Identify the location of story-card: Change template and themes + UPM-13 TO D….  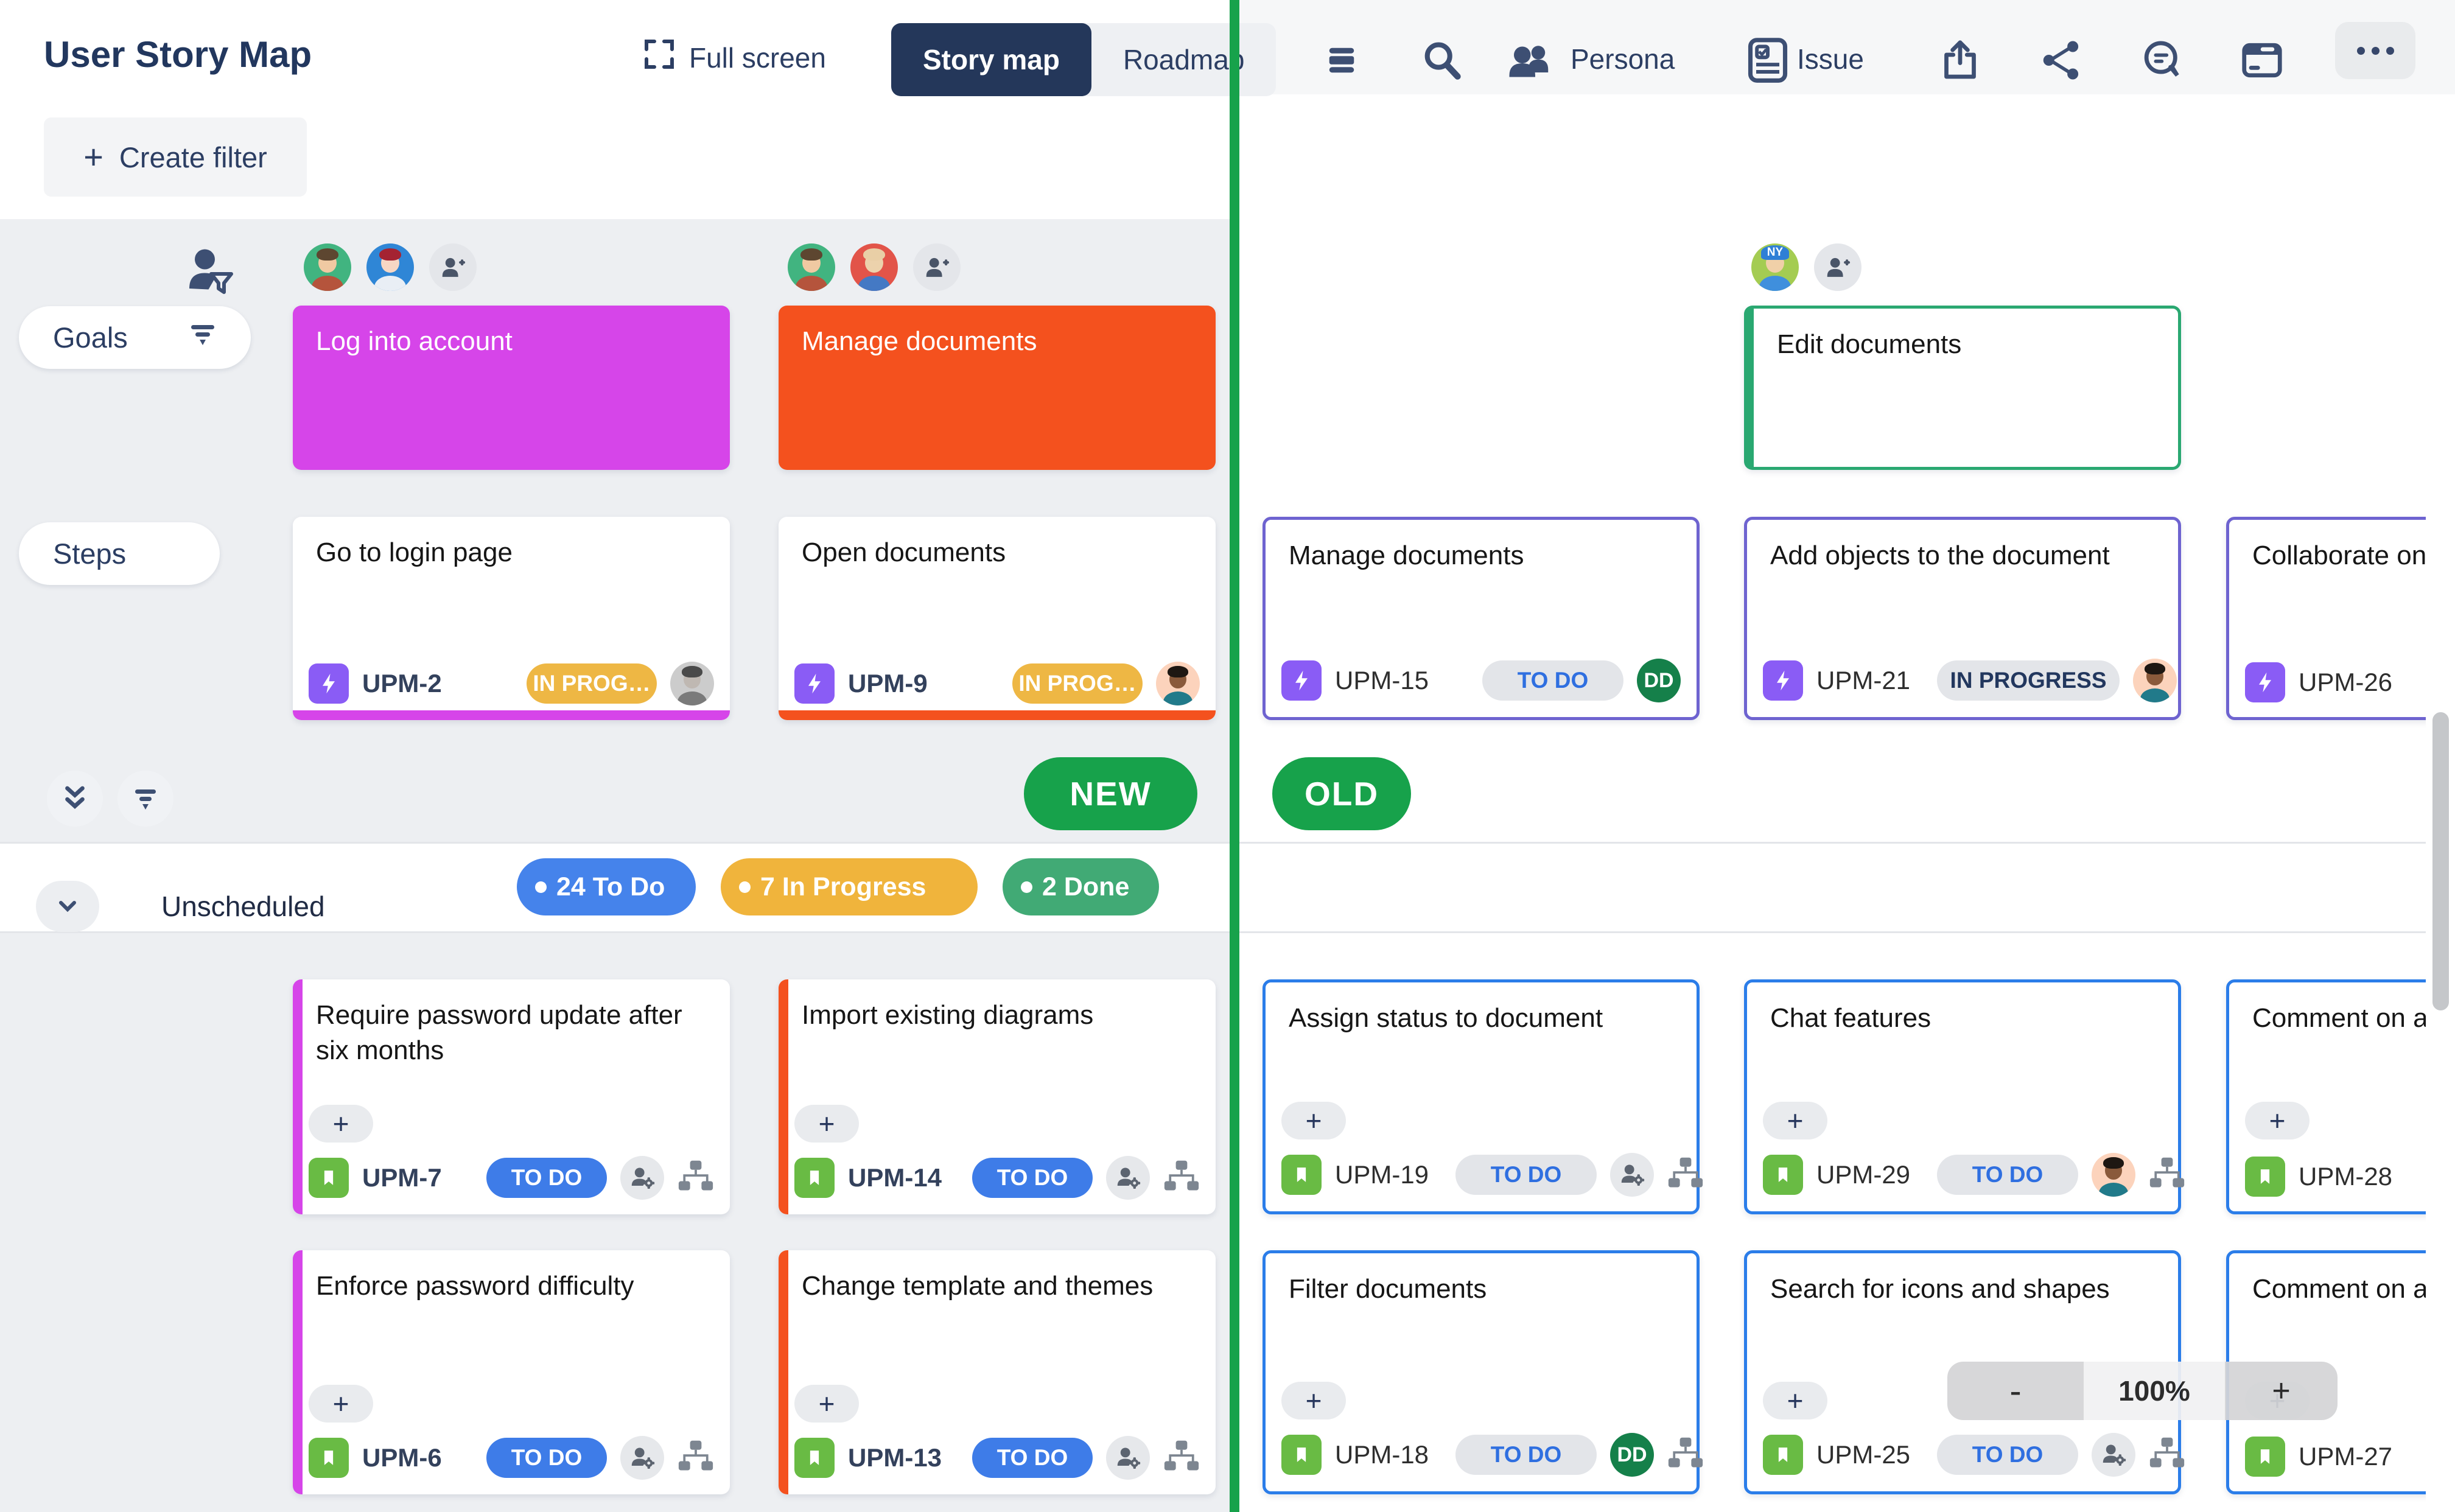
(997, 1372).